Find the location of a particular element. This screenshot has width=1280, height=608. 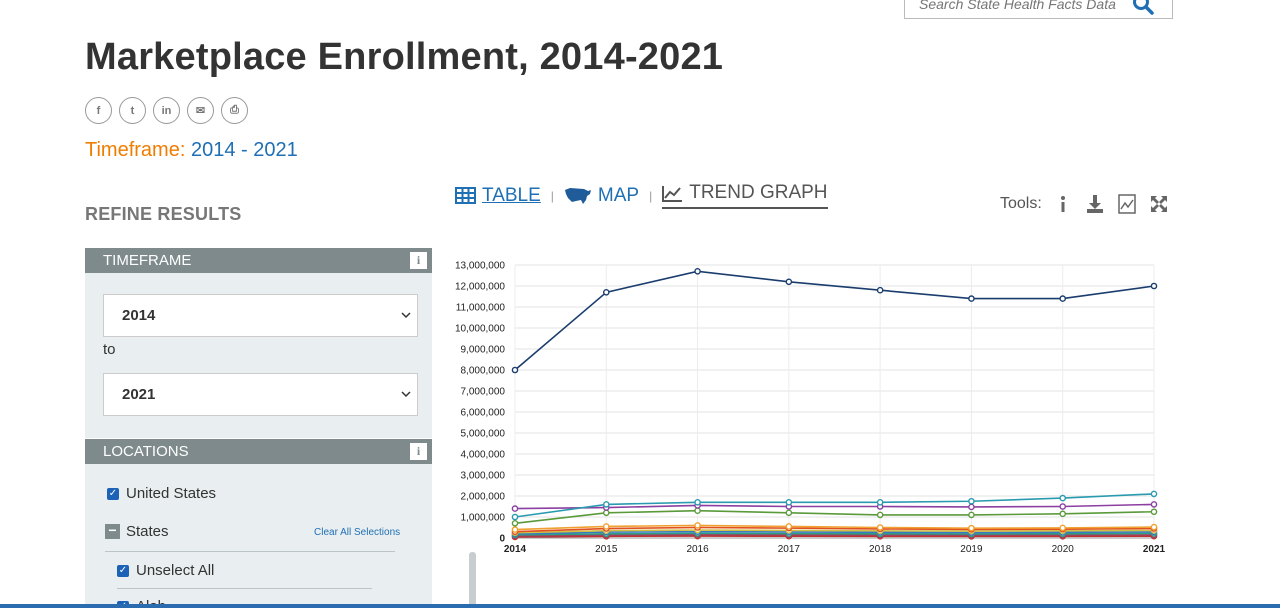

tab-map: MAP is located at coordinates (601, 196).